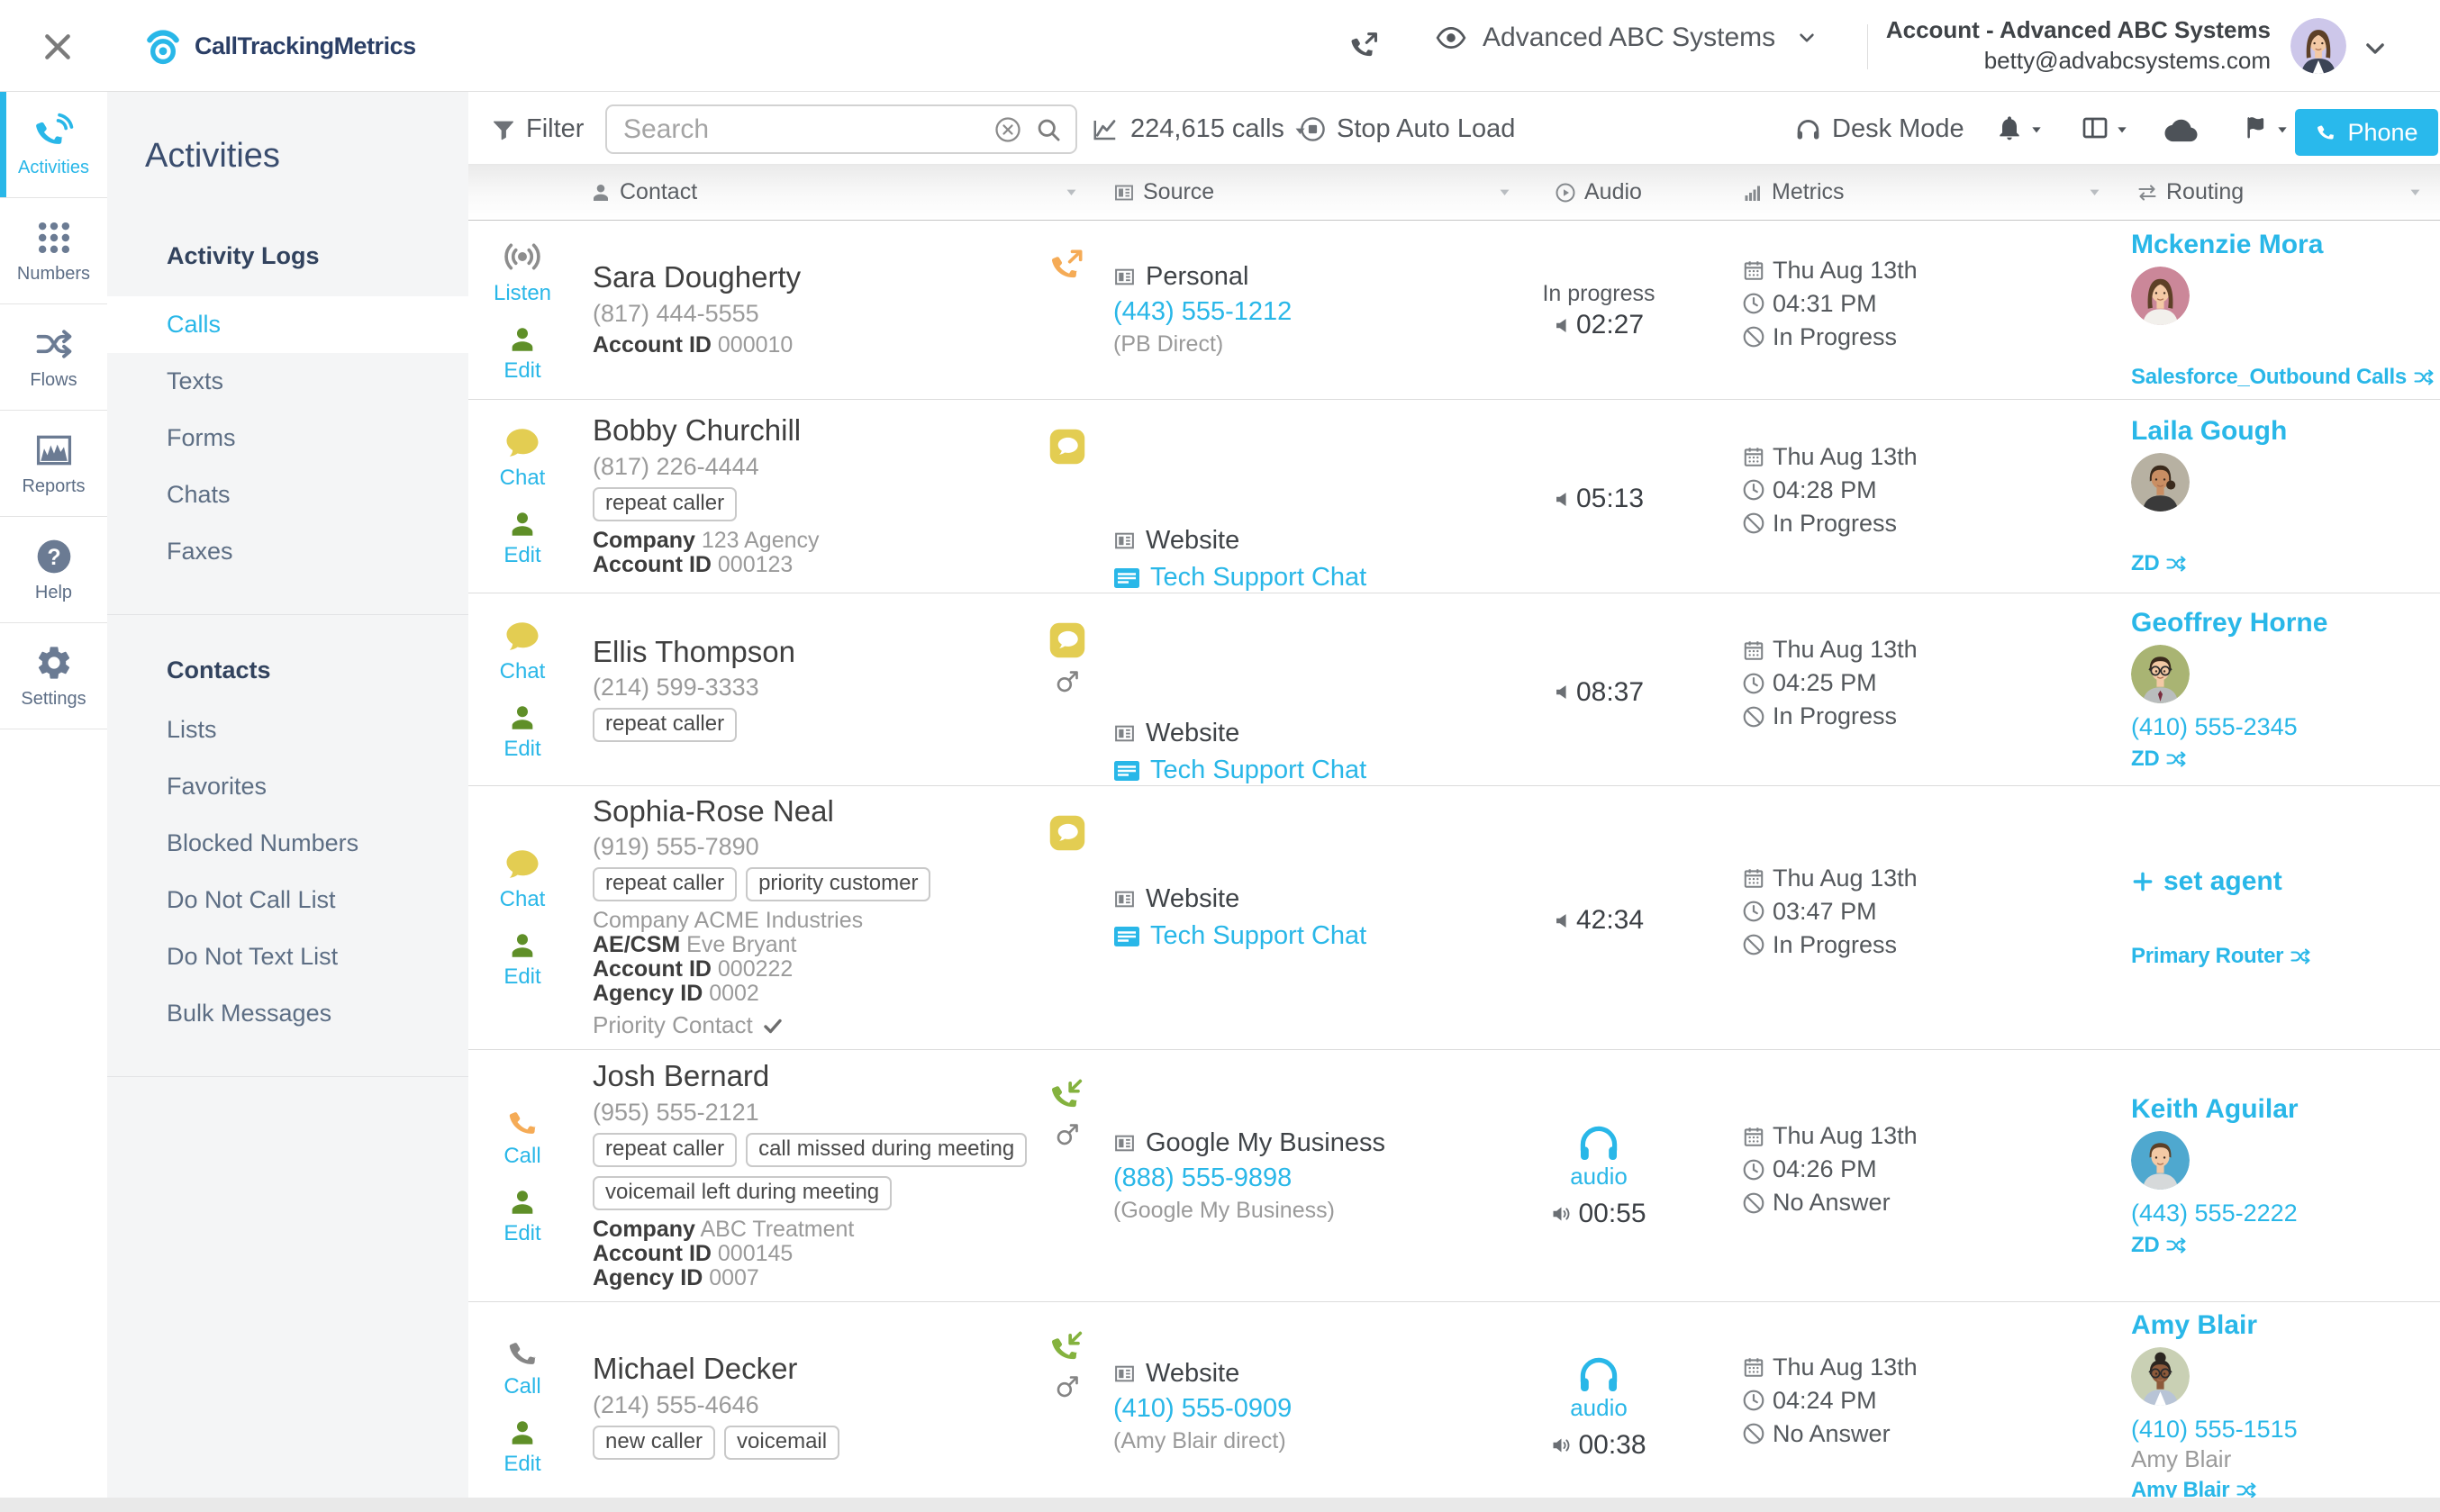 This screenshot has height=1512, width=2440. Describe the element at coordinates (1407, 129) in the screenshot. I see `stop-auto-load-button: Stop Auto Load` at that location.